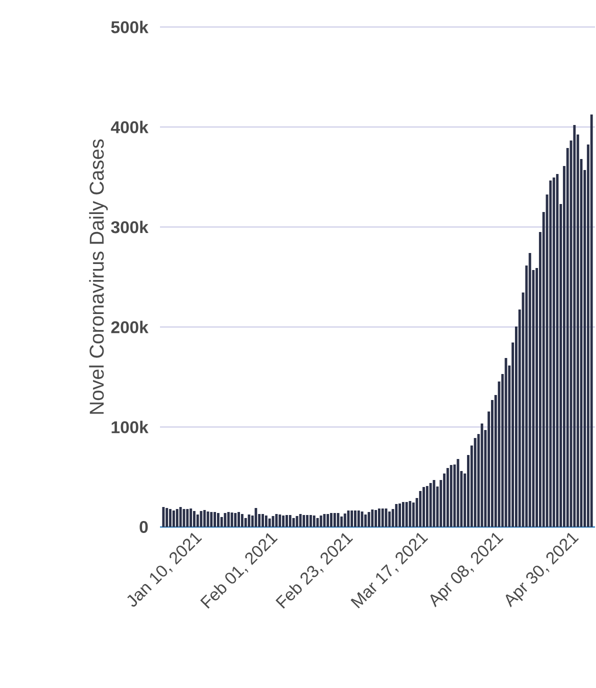 The width and height of the screenshot is (596, 688). What do you see at coordinates (98, 276) in the screenshot?
I see `y-axis-title: Novel Coronavirus Daily Cases` at bounding box center [98, 276].